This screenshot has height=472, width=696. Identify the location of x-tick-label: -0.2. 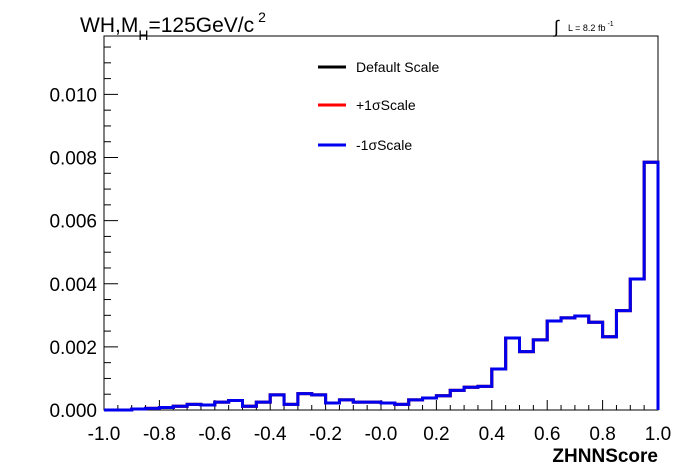
(325, 434).